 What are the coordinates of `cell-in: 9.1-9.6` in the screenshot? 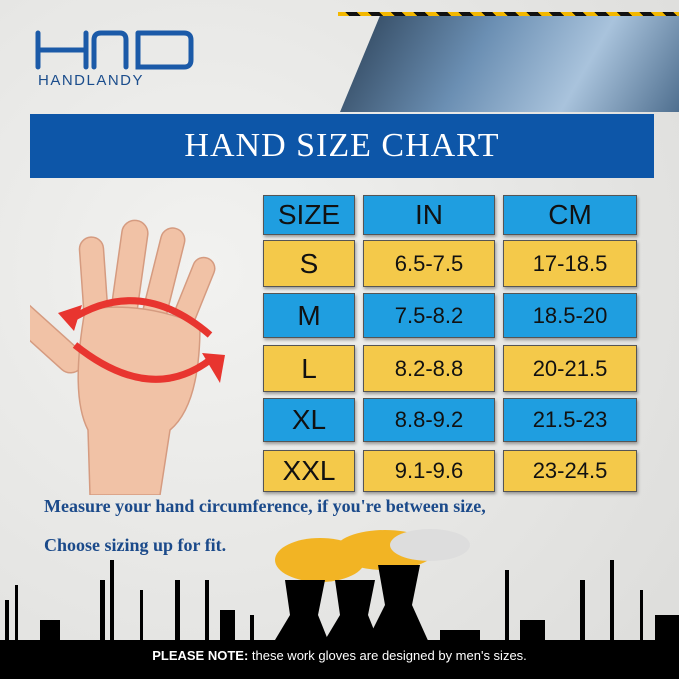 It's located at (429, 471).